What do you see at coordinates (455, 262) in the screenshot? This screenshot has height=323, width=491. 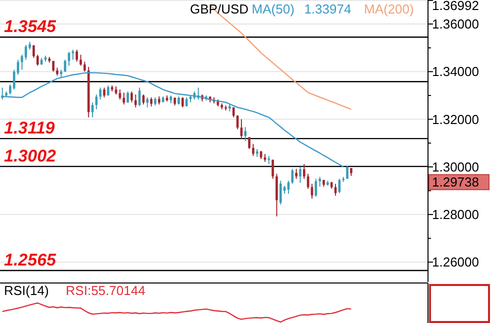 I see `y-tick-label: 1.26000` at bounding box center [455, 262].